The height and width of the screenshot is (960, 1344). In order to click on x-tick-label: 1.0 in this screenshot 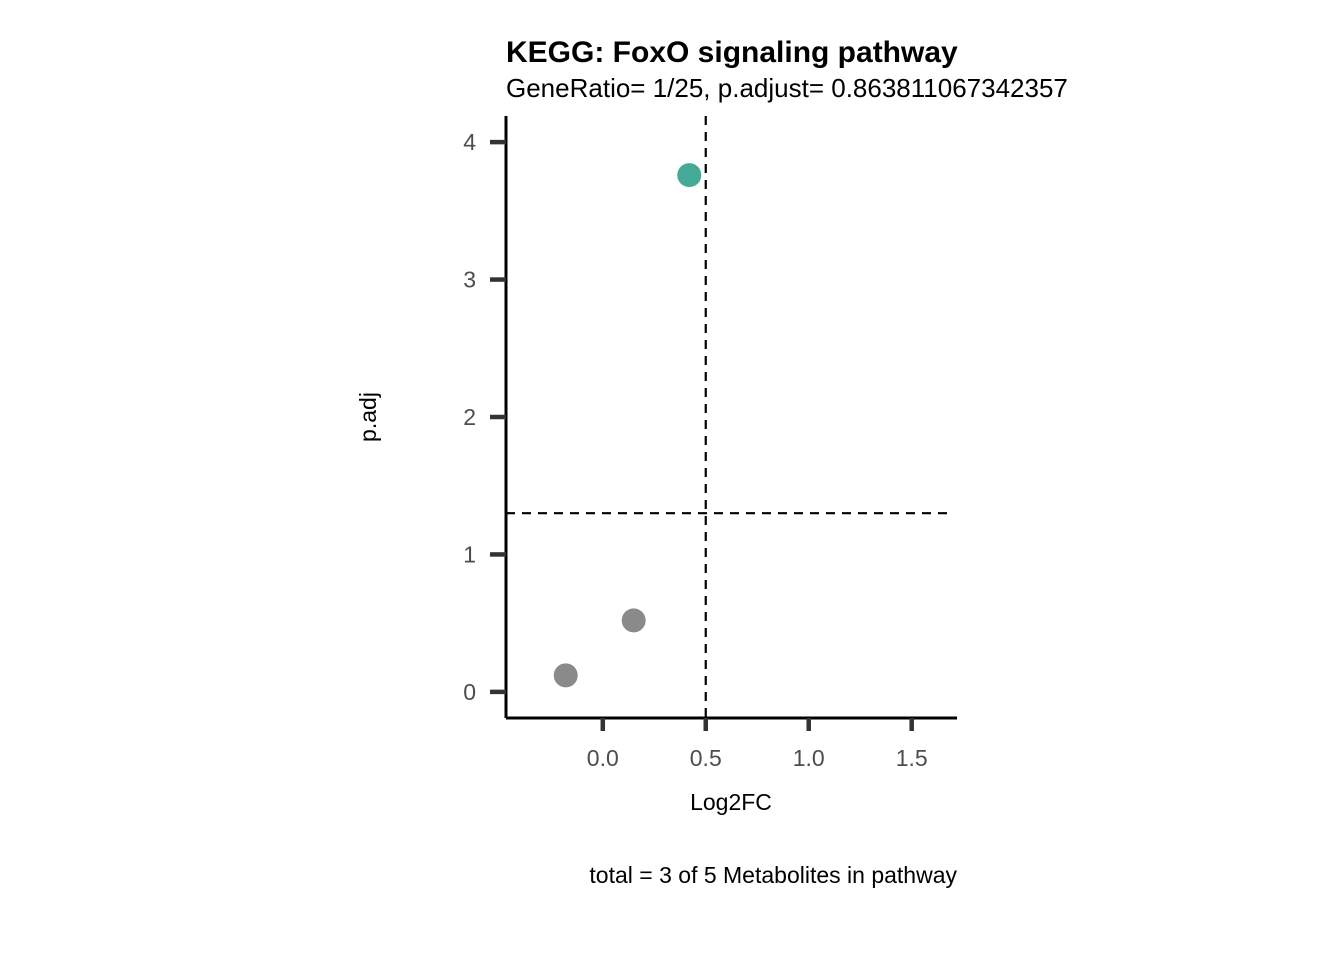, I will do `click(809, 758)`.